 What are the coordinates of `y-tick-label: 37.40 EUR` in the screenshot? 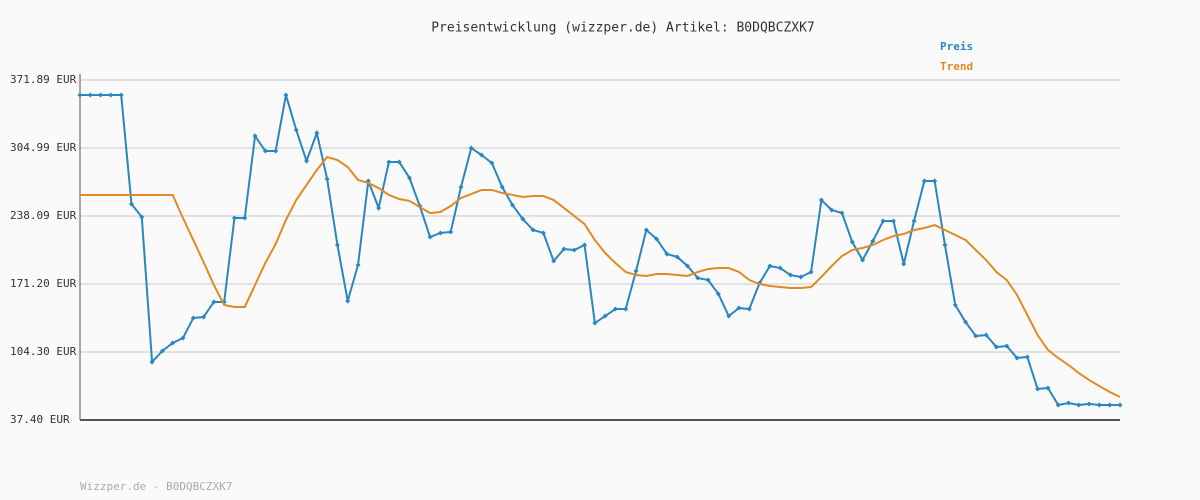 It's located at (40, 419).